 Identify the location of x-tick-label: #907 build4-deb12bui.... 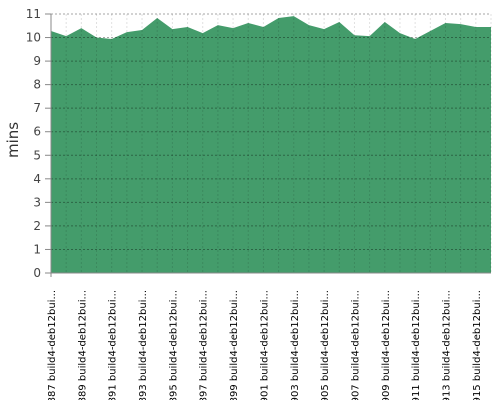
(355, 345).